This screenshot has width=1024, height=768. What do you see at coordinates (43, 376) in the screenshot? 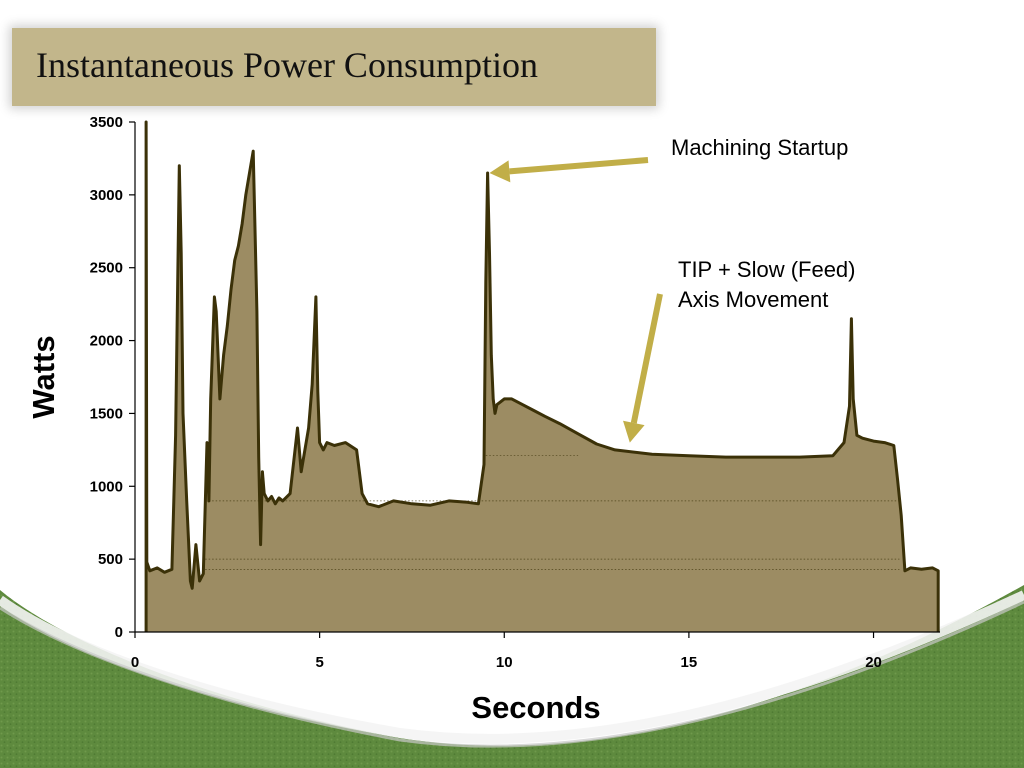
I see `y-axis-title: Watts` at bounding box center [43, 376].